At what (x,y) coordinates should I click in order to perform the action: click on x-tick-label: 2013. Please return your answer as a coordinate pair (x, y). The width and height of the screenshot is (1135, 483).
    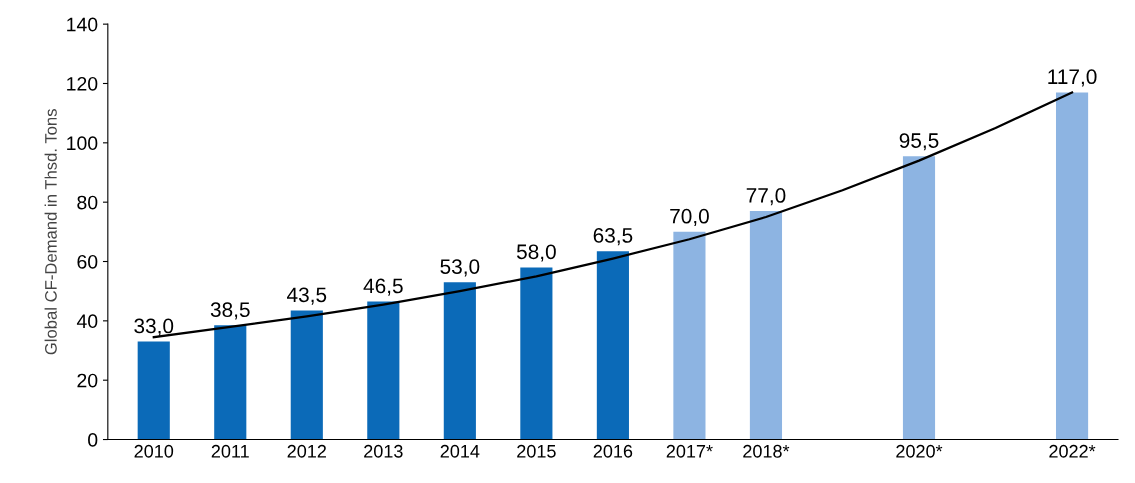
    Looking at the image, I should click on (383, 451).